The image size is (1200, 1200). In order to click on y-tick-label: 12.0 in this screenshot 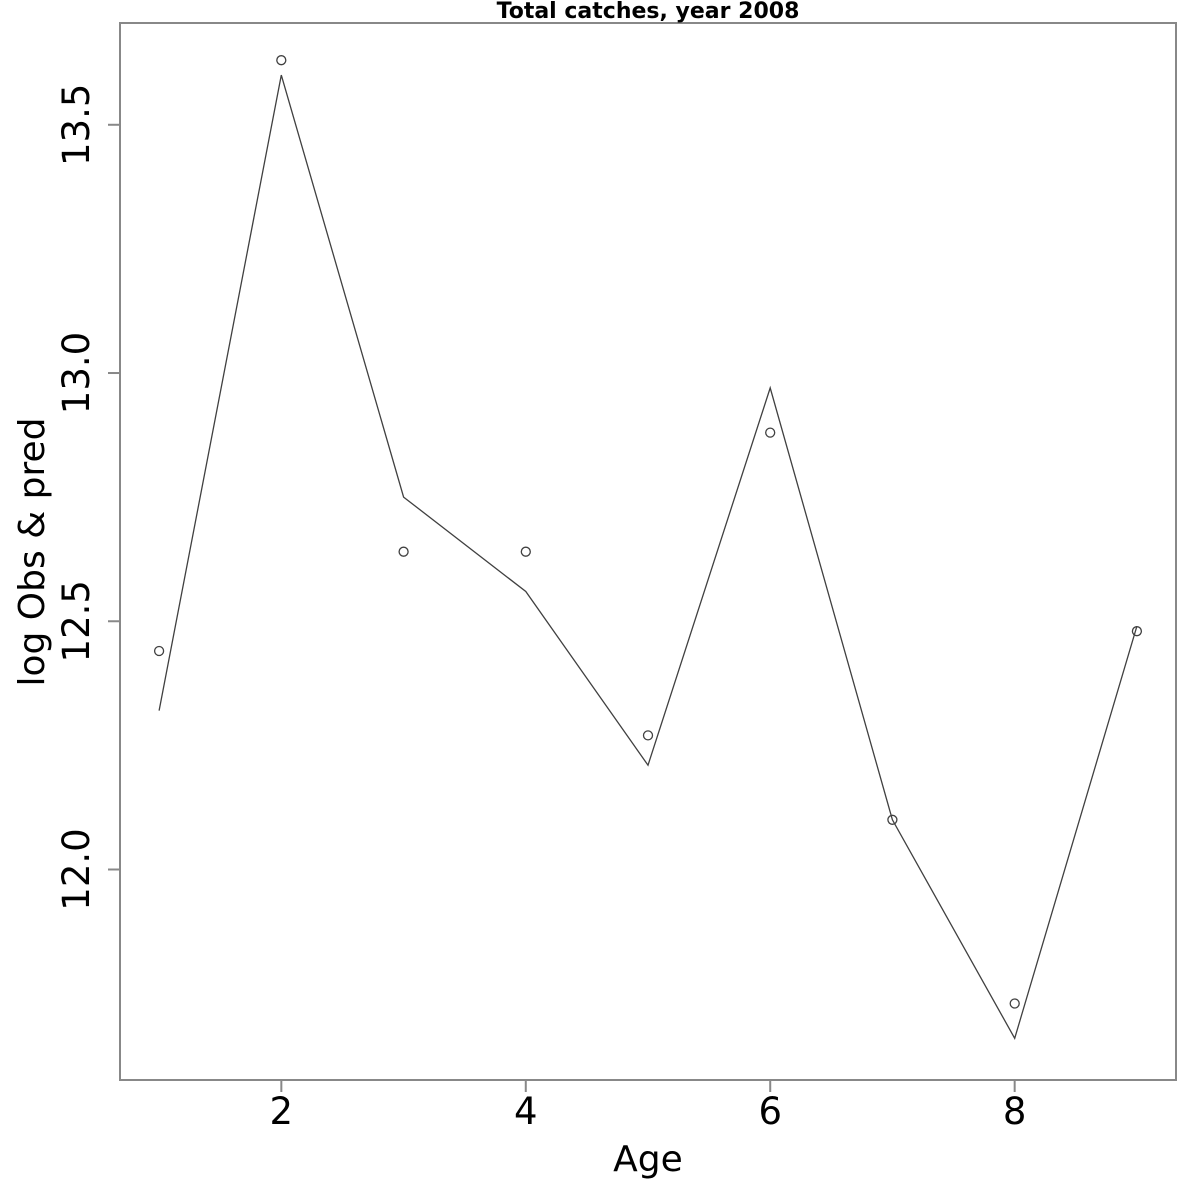, I will do `click(76, 869)`.